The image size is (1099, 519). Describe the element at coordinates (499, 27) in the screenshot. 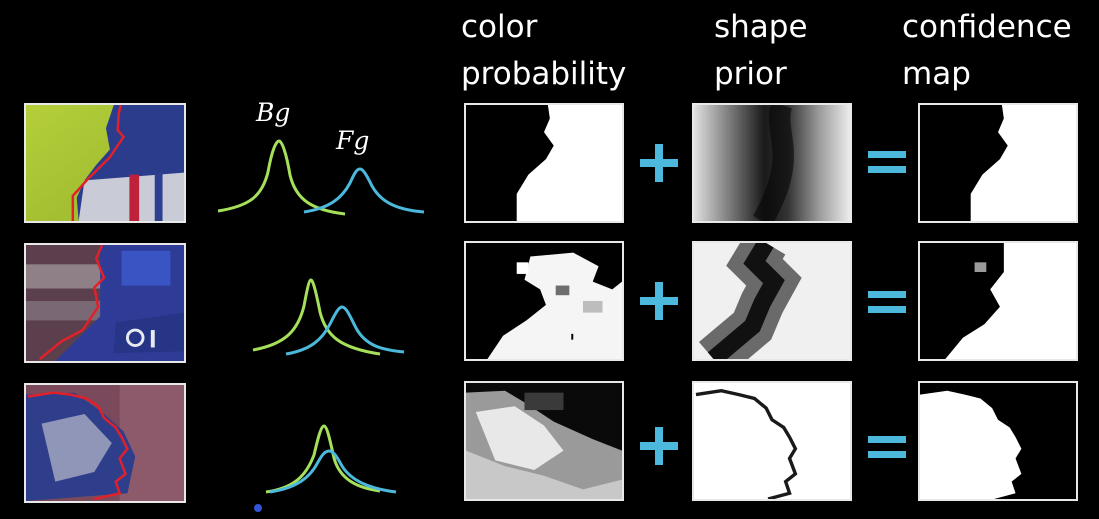

I see `header-color-line1: color` at that location.